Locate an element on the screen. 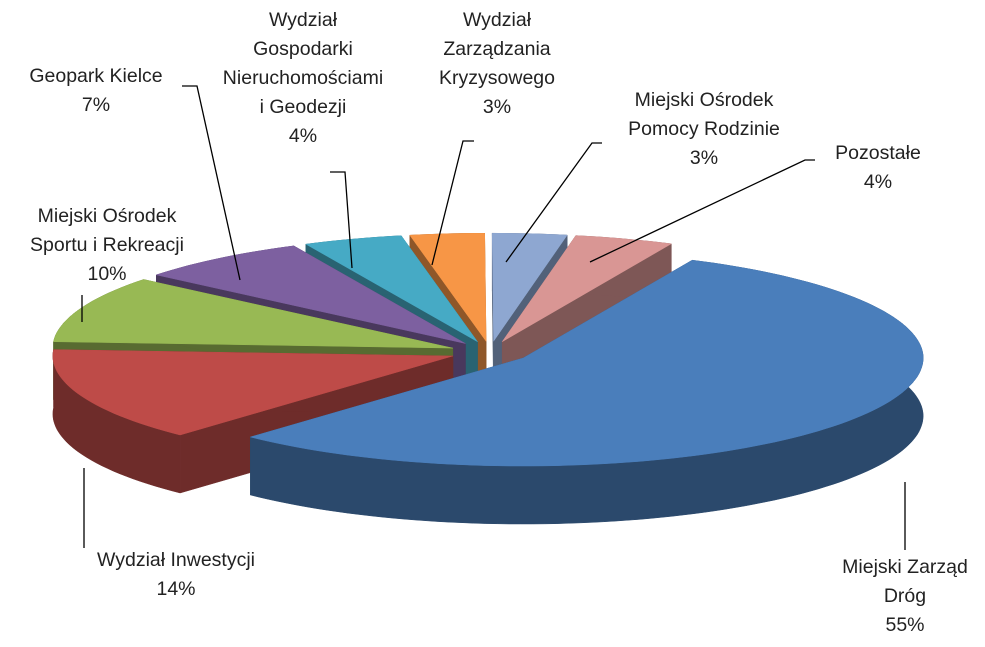  slice-label: Wydział Zarządzania Kryzysowego 3% is located at coordinates (497, 64).